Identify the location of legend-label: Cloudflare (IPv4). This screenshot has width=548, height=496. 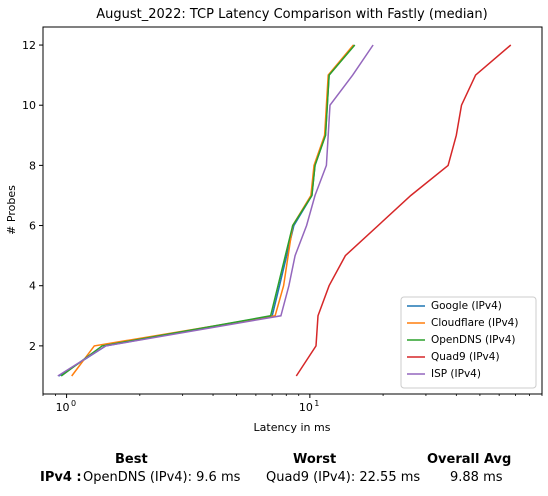
(474, 323).